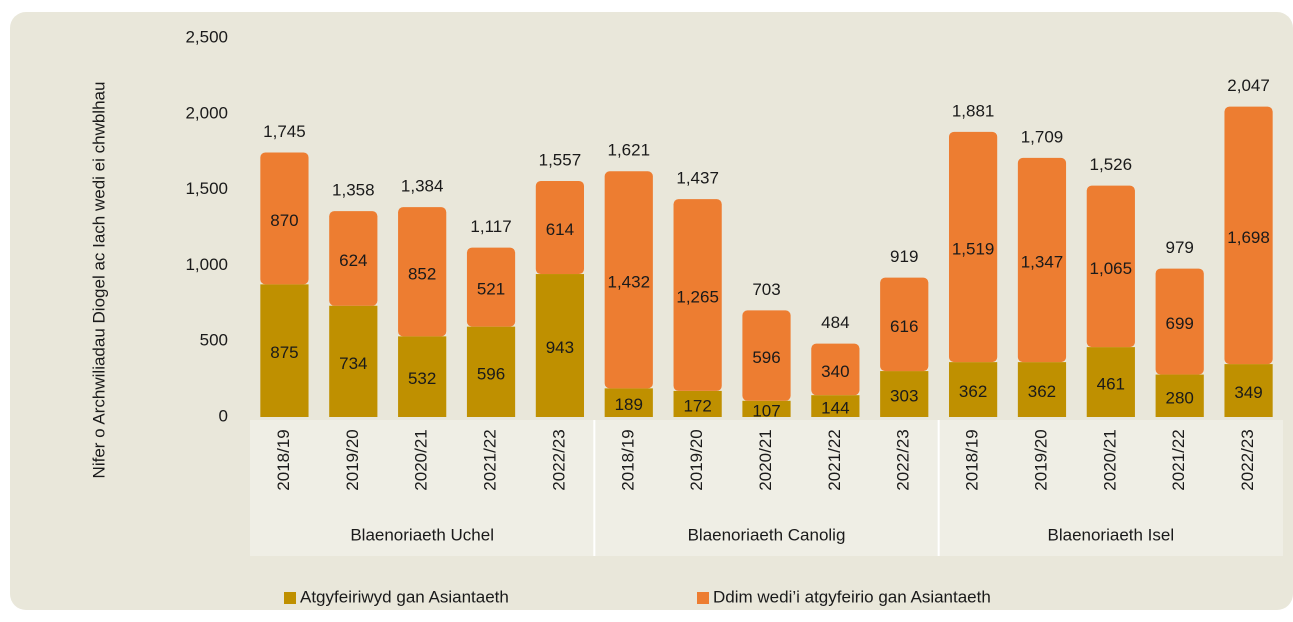 The height and width of the screenshot is (622, 1293). I want to click on segment-label: 1,519, so click(973, 248).